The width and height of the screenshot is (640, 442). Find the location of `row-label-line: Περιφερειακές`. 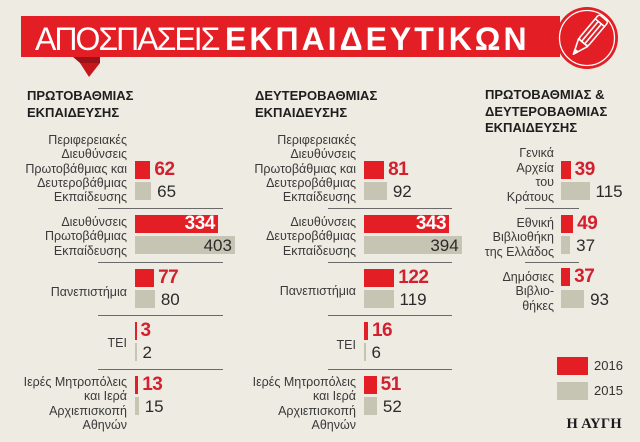

row-label-line: Περιφερειακές is located at coordinates (316, 140).